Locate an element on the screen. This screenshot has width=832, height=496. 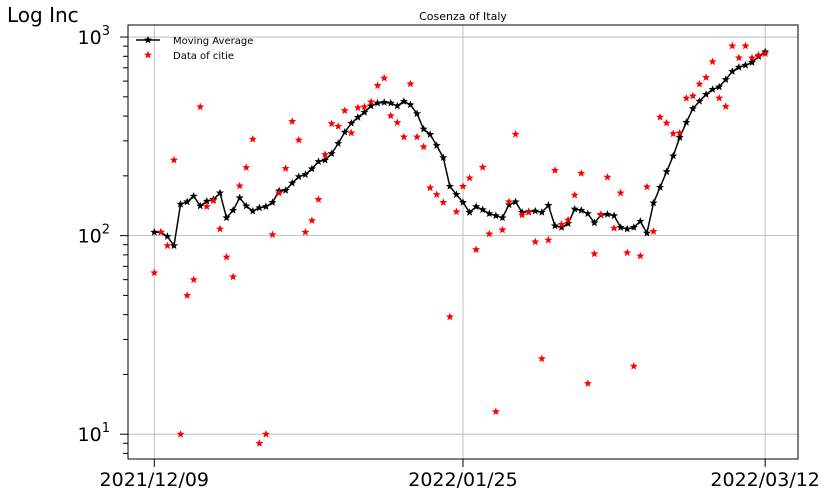
y-tick-label: 103 is located at coordinates (94, 36).